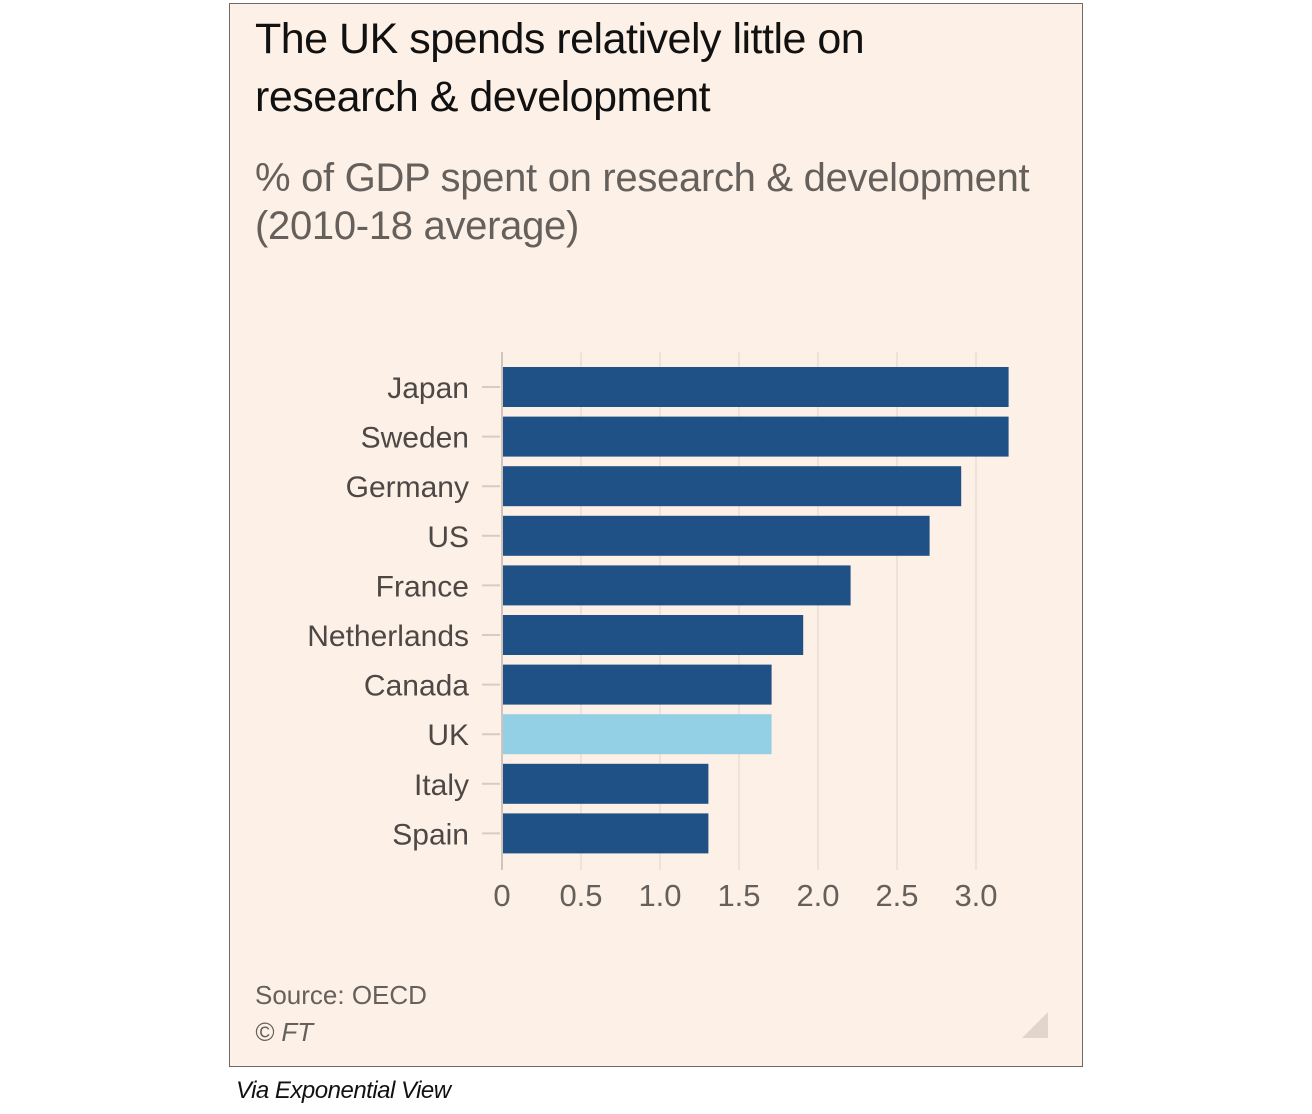 This screenshot has height=1114, width=1312. I want to click on y-category-label: Germany, so click(407, 487).